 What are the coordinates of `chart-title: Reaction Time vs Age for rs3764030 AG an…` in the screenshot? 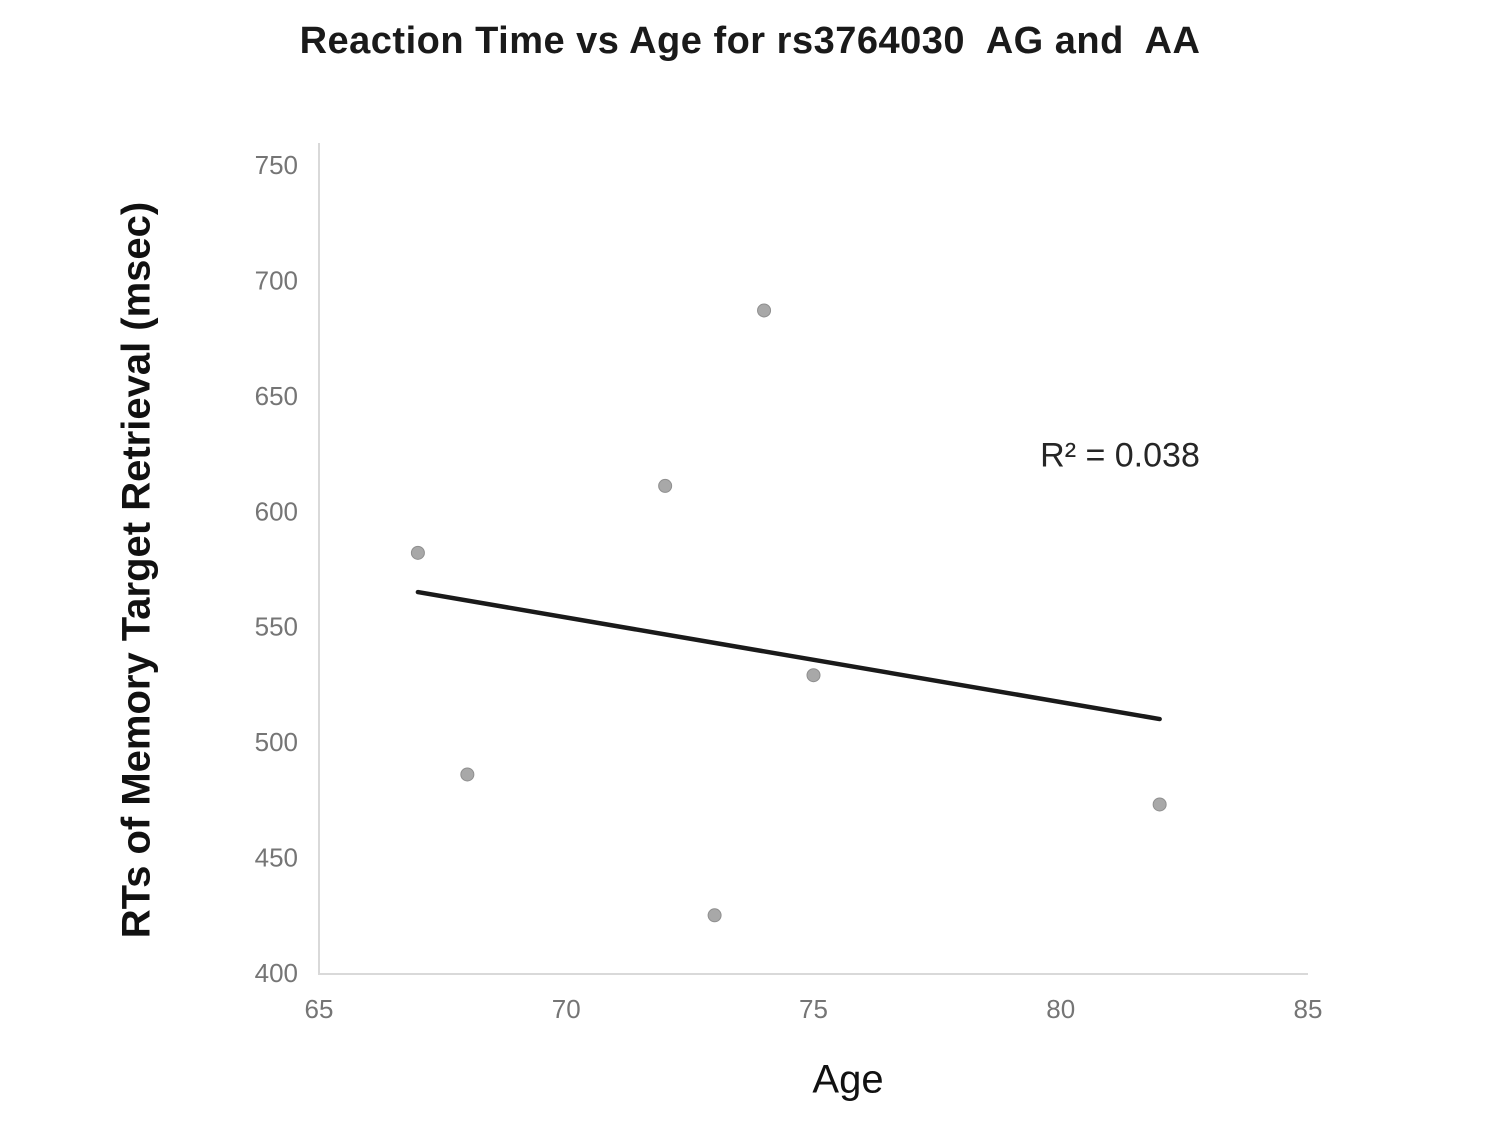 It's located at (750, 41).